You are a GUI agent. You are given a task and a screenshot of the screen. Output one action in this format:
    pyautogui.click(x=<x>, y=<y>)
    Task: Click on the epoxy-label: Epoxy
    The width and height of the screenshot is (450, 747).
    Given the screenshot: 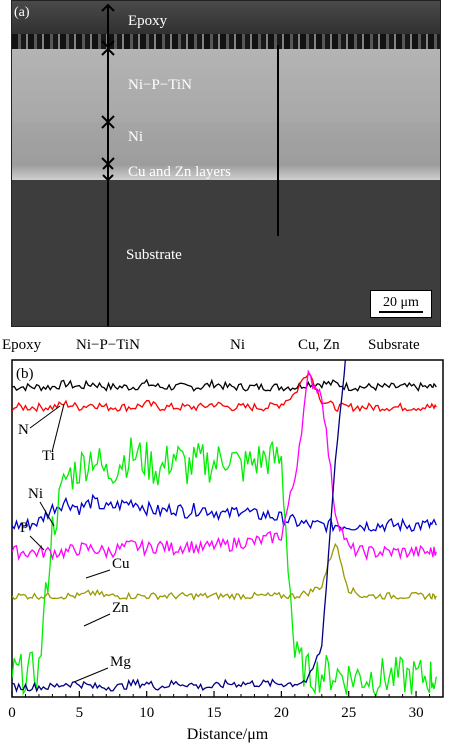 What is the action you would take?
    pyautogui.click(x=148, y=21)
    